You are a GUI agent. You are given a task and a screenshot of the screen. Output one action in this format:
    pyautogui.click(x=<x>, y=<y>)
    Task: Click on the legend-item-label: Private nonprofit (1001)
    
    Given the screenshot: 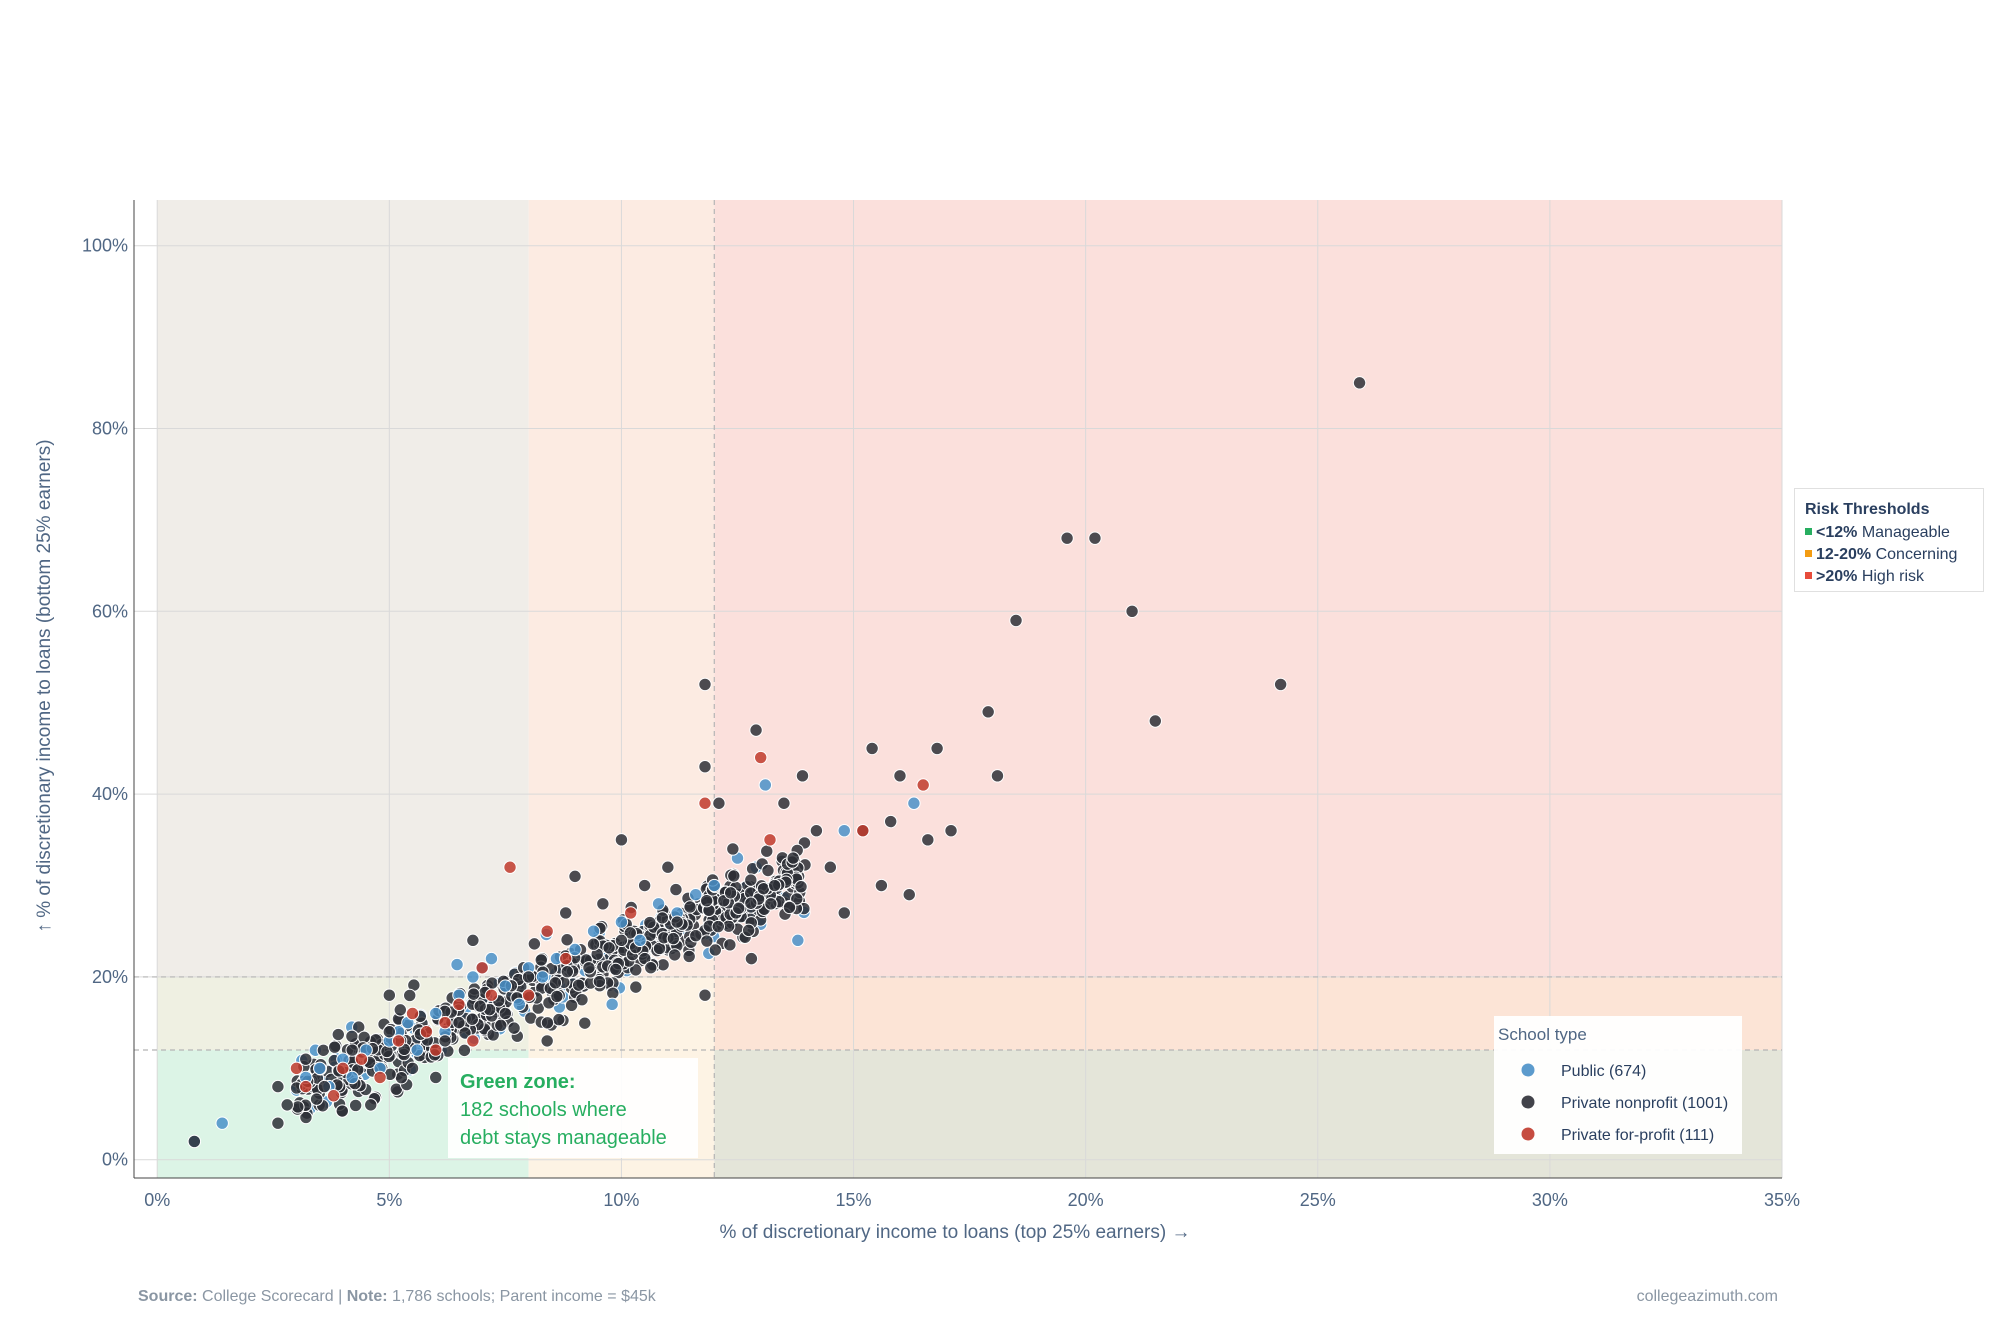 What is the action you would take?
    pyautogui.click(x=1644, y=1103)
    